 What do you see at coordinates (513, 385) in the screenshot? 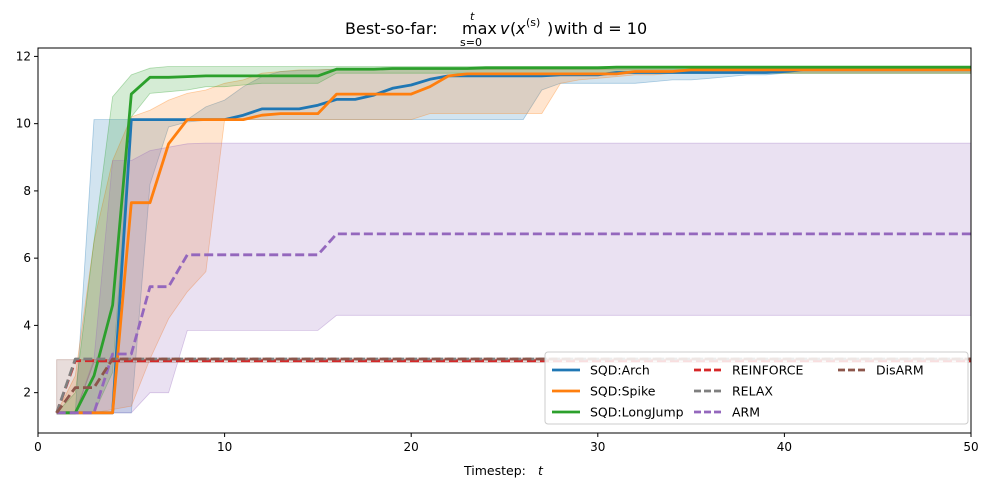
I see `line-disarm` at bounding box center [513, 385].